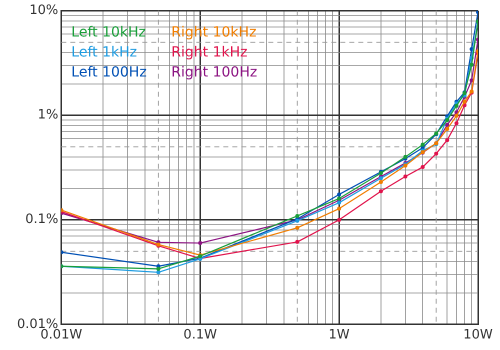  Describe the element at coordinates (213, 32) in the screenshot. I see `text: Right 10kHz` at that location.